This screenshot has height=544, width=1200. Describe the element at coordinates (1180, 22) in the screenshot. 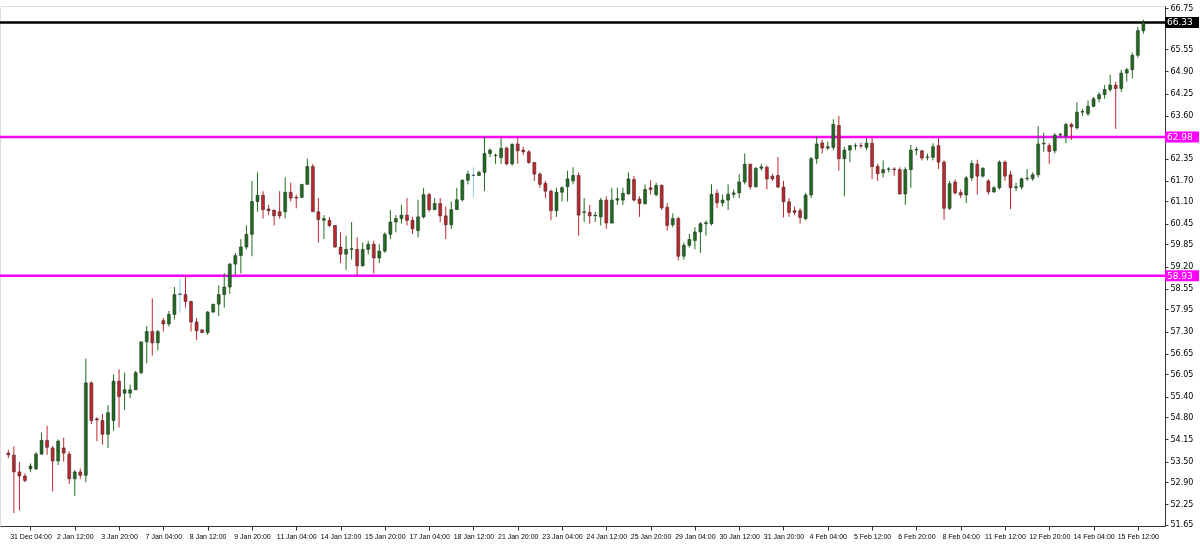

I see `ref-line-label: 66.33` at that location.